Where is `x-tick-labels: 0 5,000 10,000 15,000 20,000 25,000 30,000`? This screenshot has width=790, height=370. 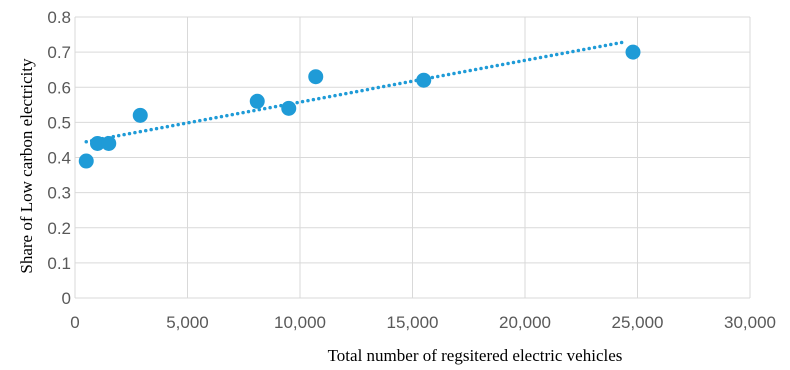
x-tick-labels: 0 5,000 10,000 15,000 20,000 25,000 30,000 is located at coordinates (423, 322).